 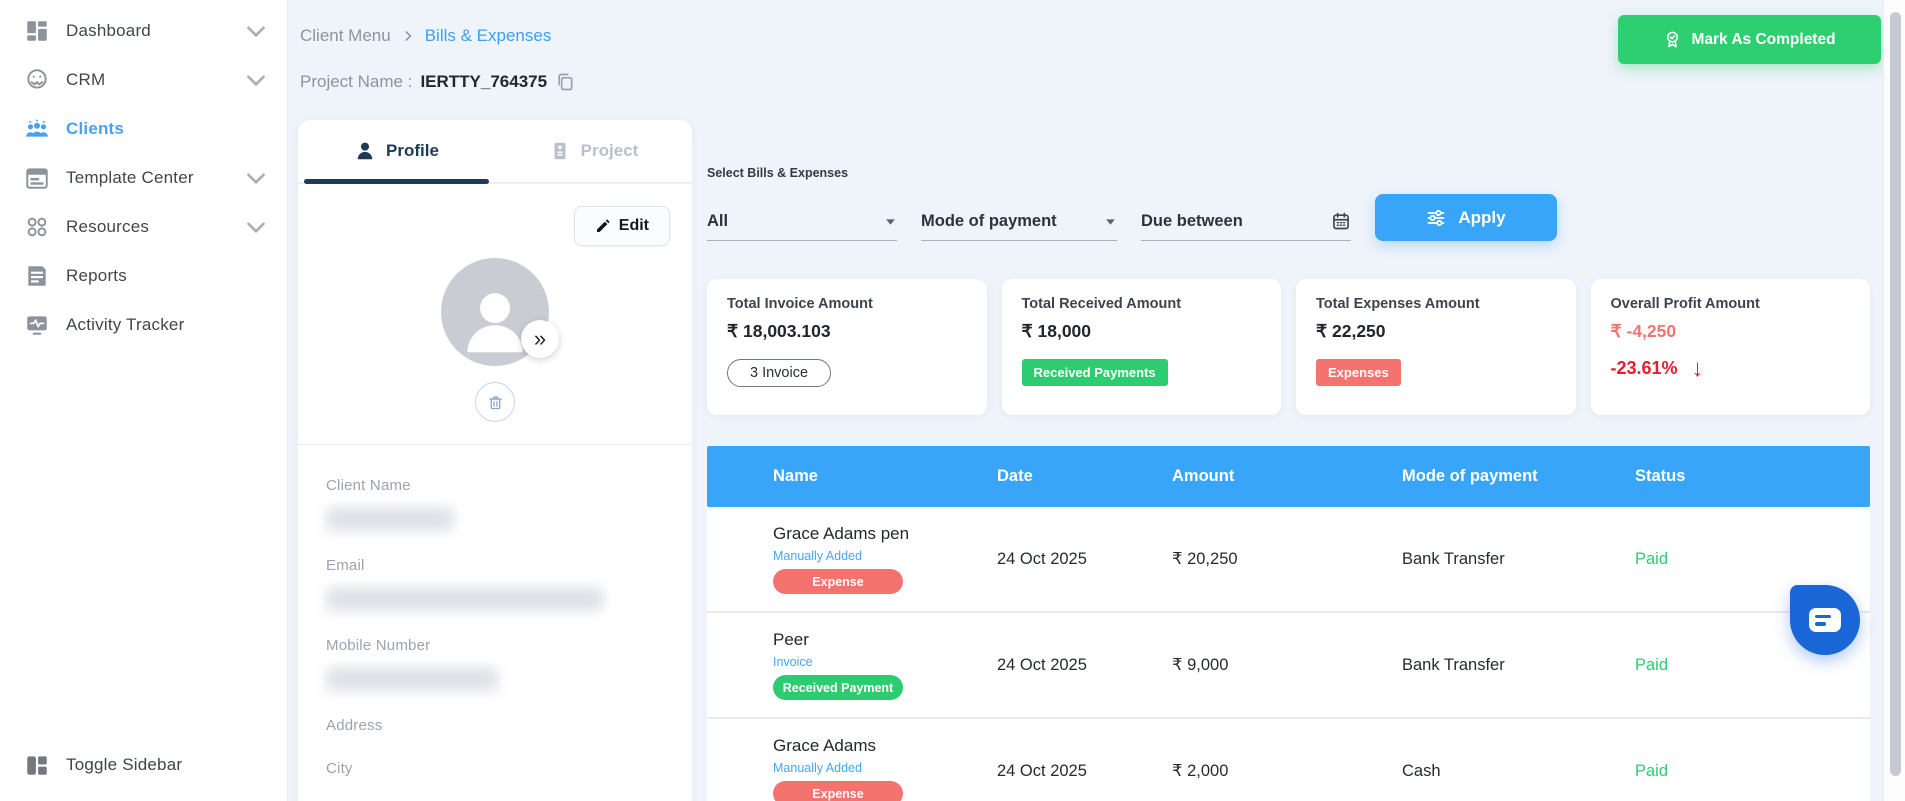 I want to click on sidebar-item-reports: Reports, so click(x=143, y=275).